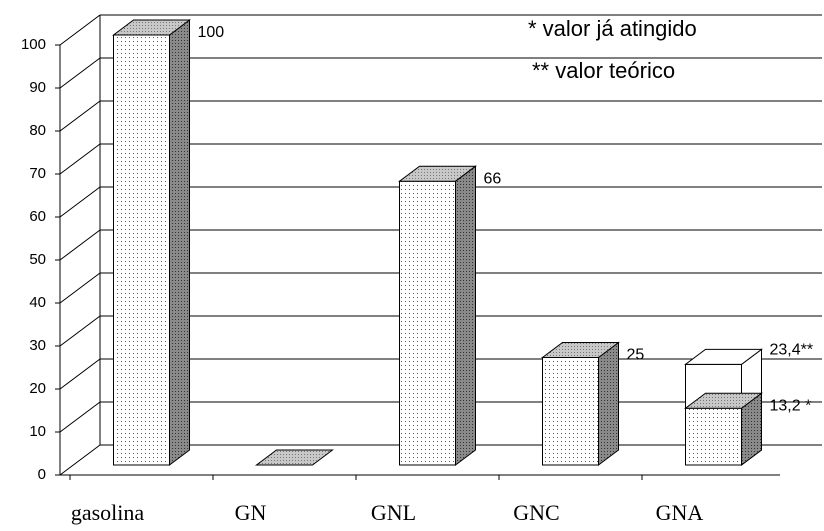 This screenshot has width=824, height=531. What do you see at coordinates (791, 405) in the screenshot?
I see `value-label: 13,2 *` at bounding box center [791, 405].